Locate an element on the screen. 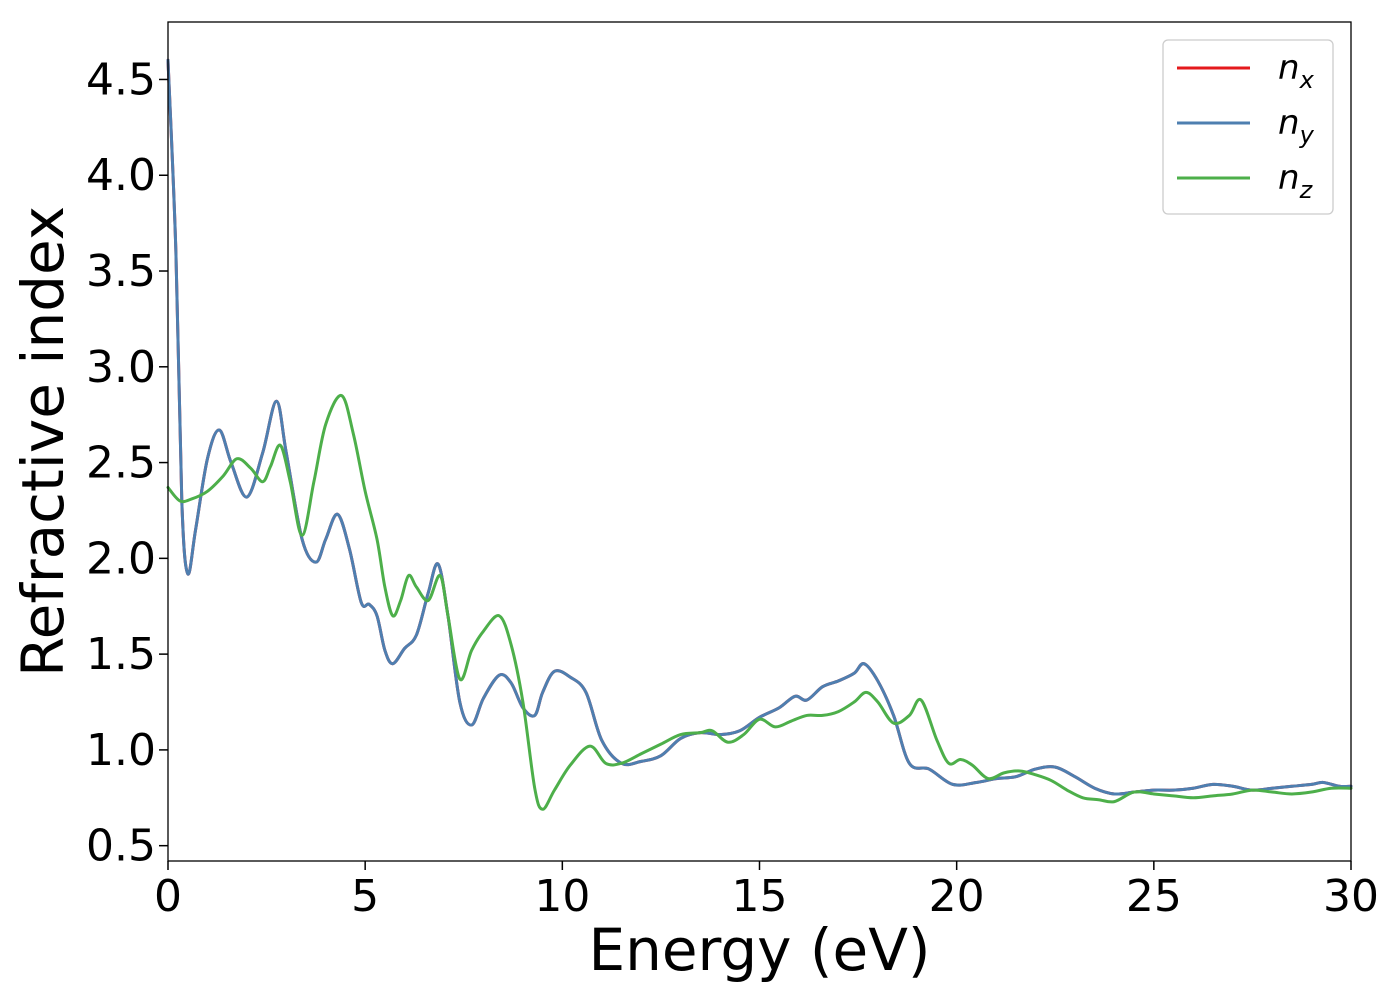  x-axis-ticks: 0 5 10 15 20 25 30 is located at coordinates (766, 891).